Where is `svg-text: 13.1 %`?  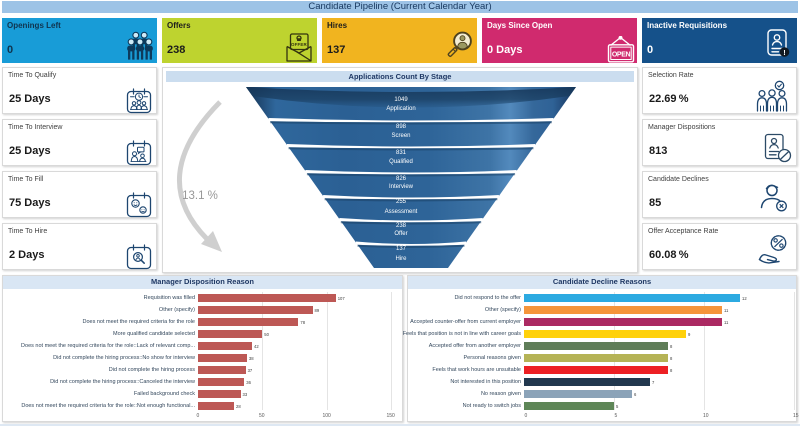
svg-text: 13.1 % is located at coordinates (200, 196).